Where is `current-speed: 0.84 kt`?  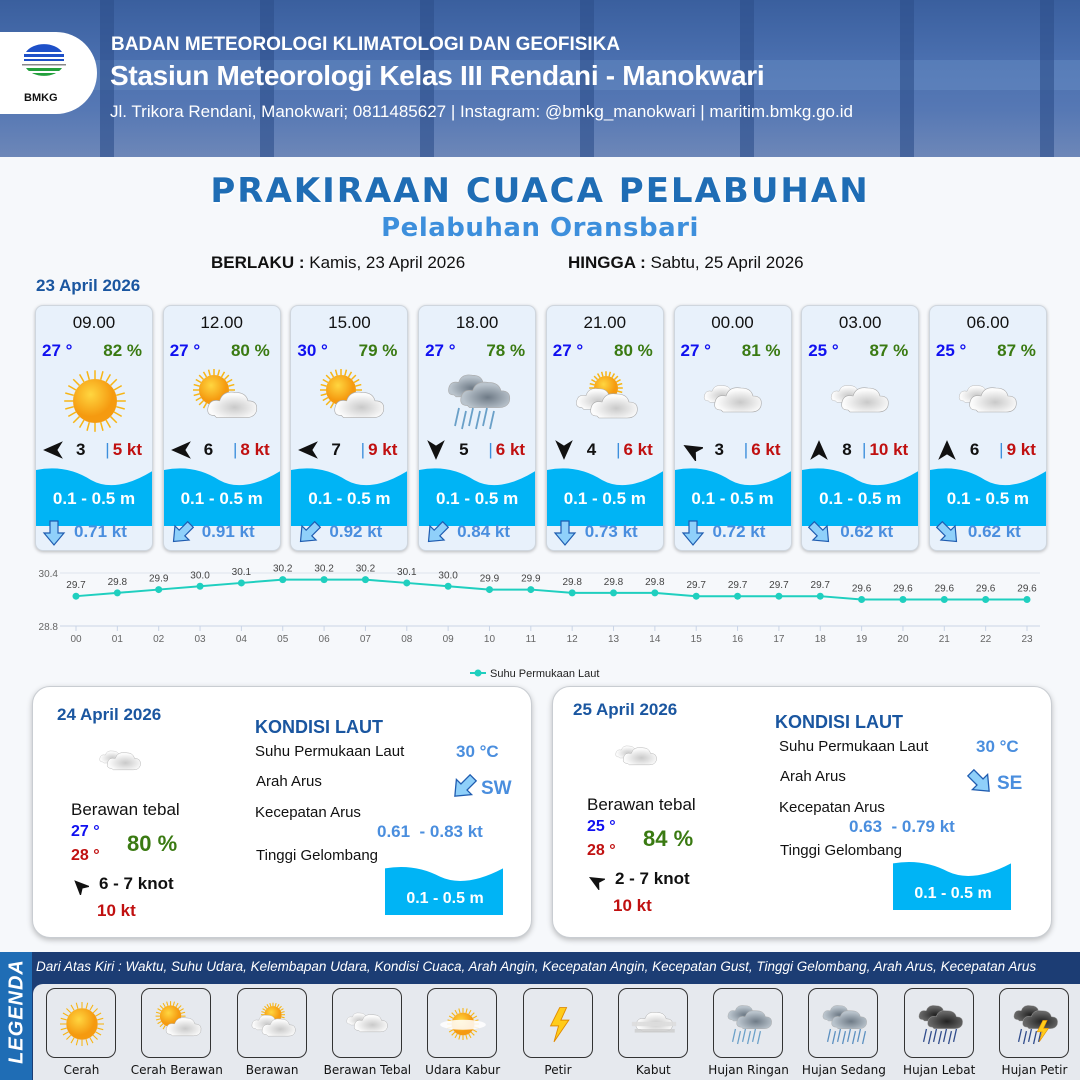
current-speed: 0.84 kt is located at coordinates (484, 531).